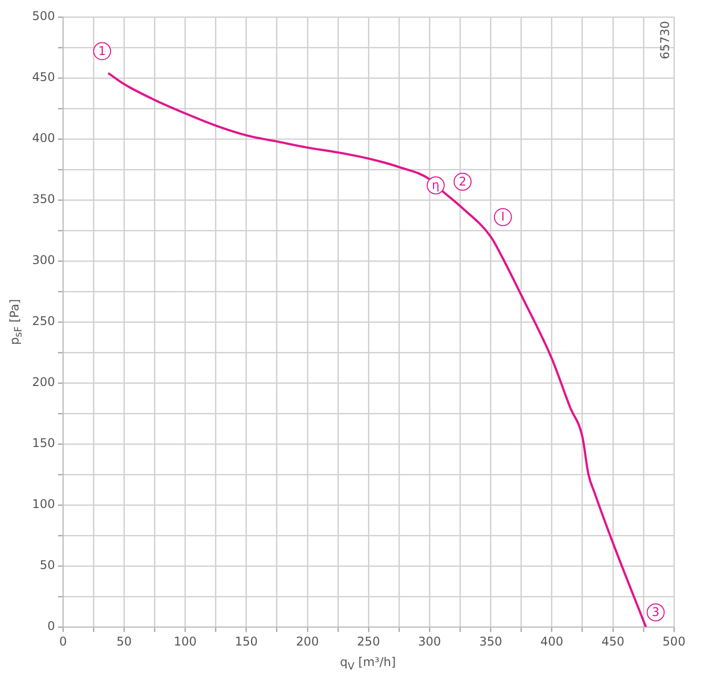  Describe the element at coordinates (665, 40) in the screenshot. I see `annotation: 65730` at that location.